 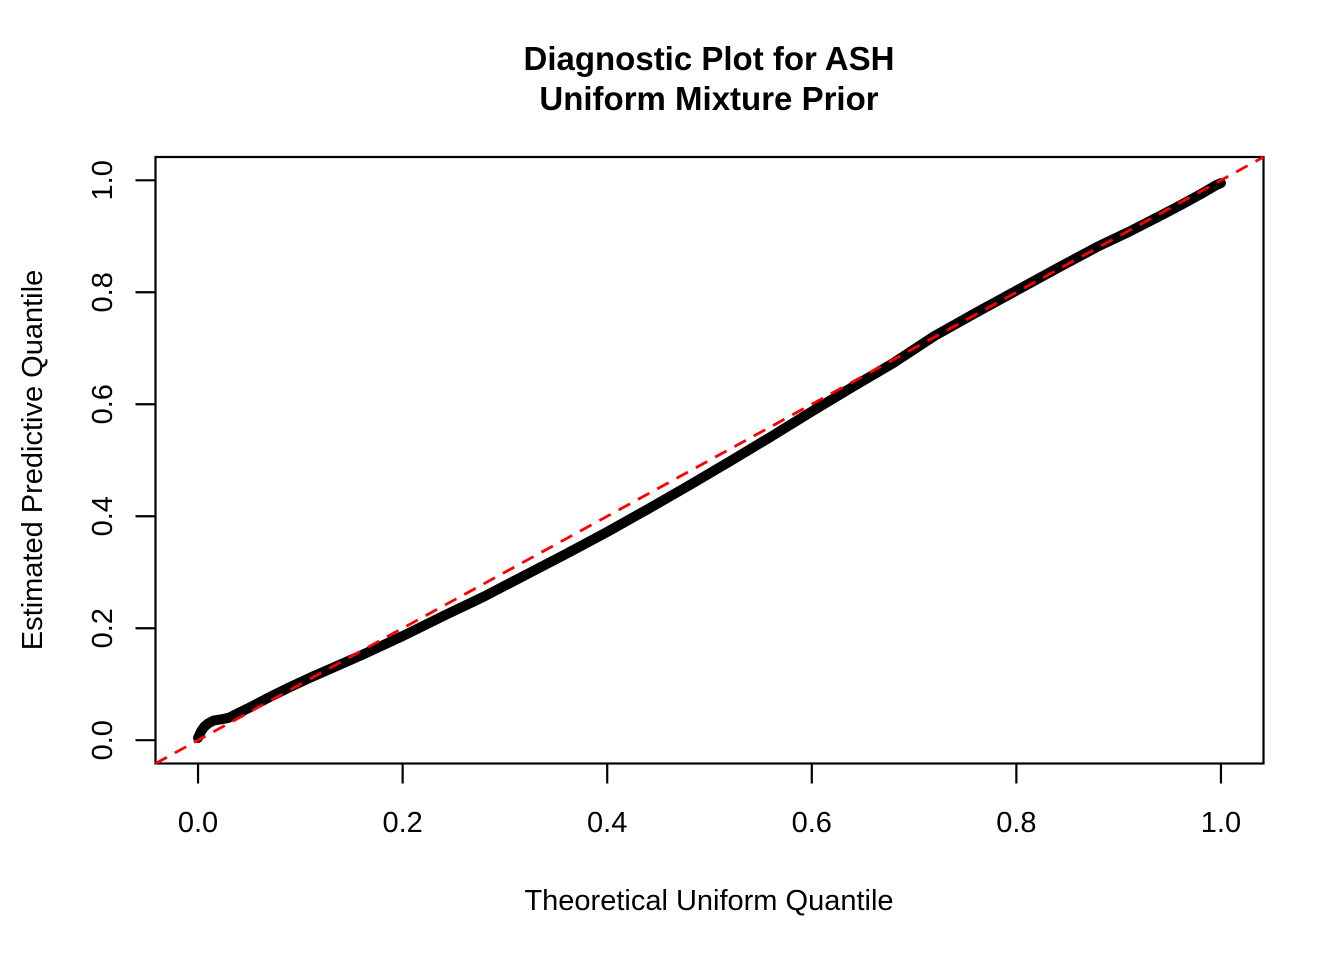 I want to click on plot-title-line2: Uniform Mixture Prior, so click(x=708, y=98).